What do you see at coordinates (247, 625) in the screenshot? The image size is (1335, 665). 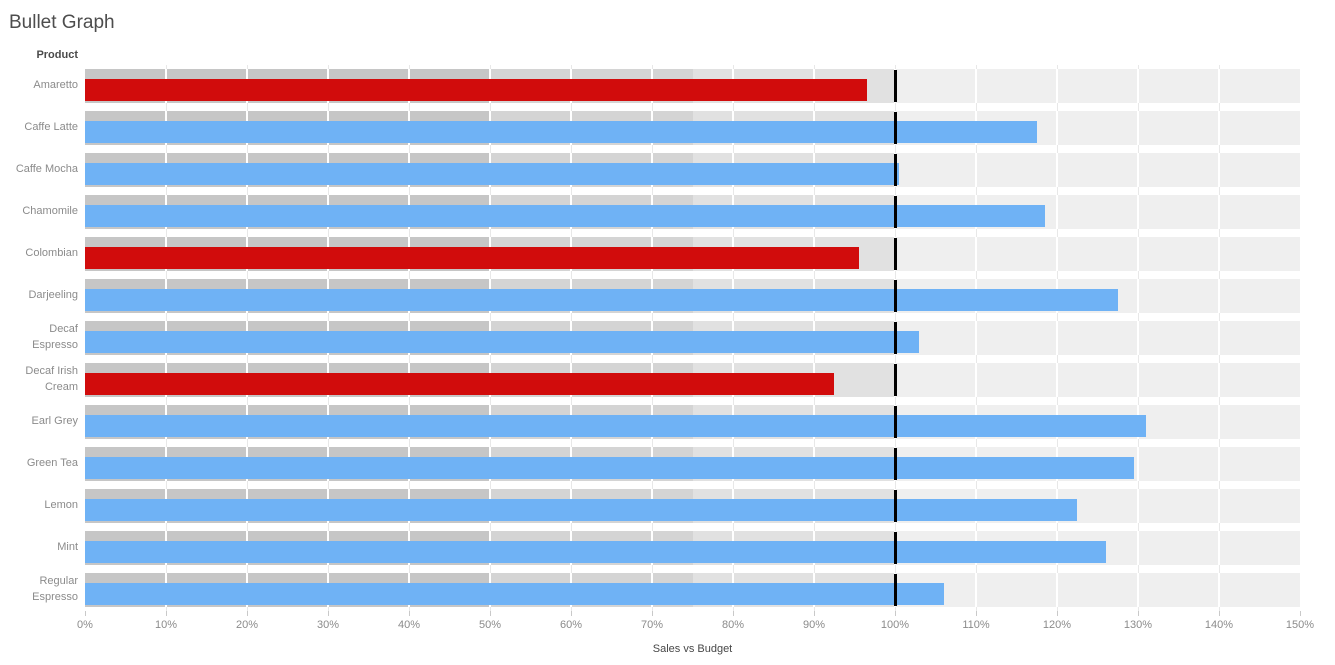 I see `x-axis-tick-label: 20%` at bounding box center [247, 625].